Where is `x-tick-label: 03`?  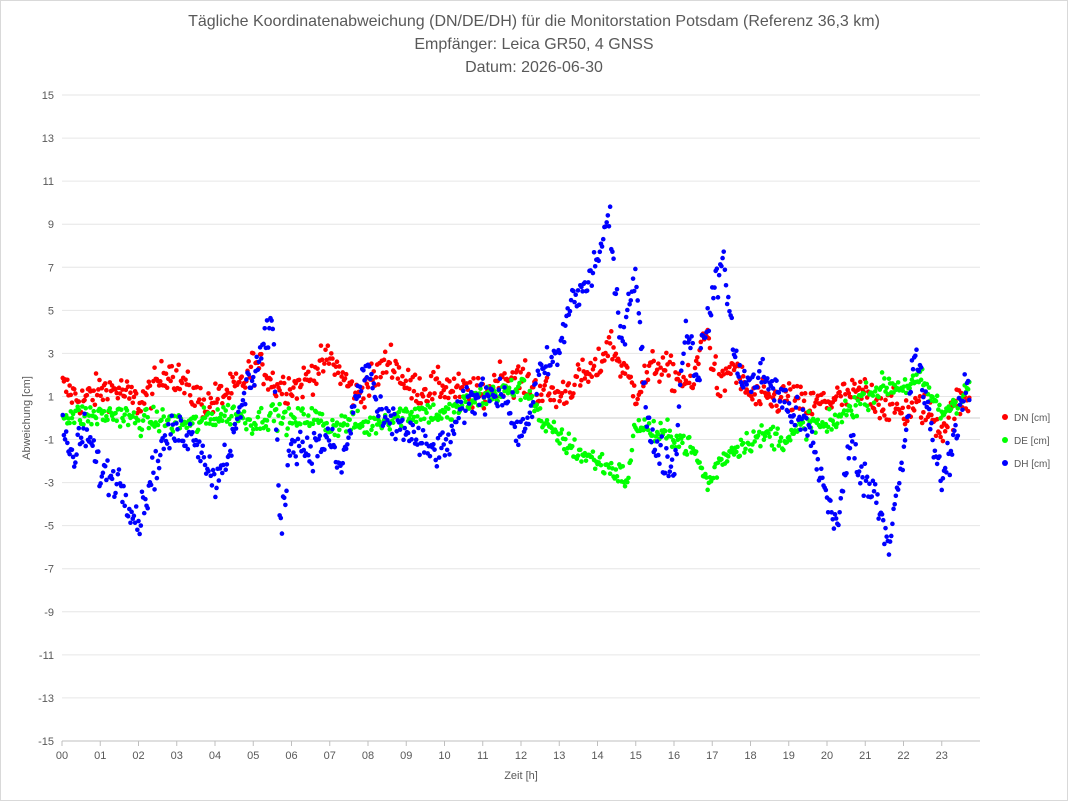 x-tick-label: 03 is located at coordinates (177, 756).